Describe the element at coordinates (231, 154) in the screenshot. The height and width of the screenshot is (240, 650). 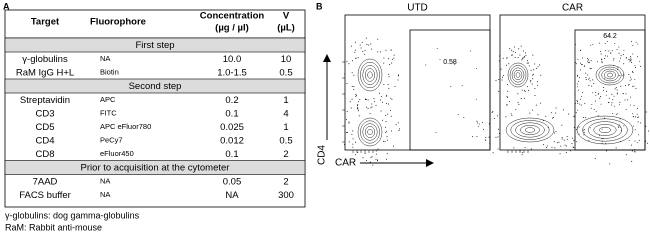
I see `table-cell: 0.1` at that location.